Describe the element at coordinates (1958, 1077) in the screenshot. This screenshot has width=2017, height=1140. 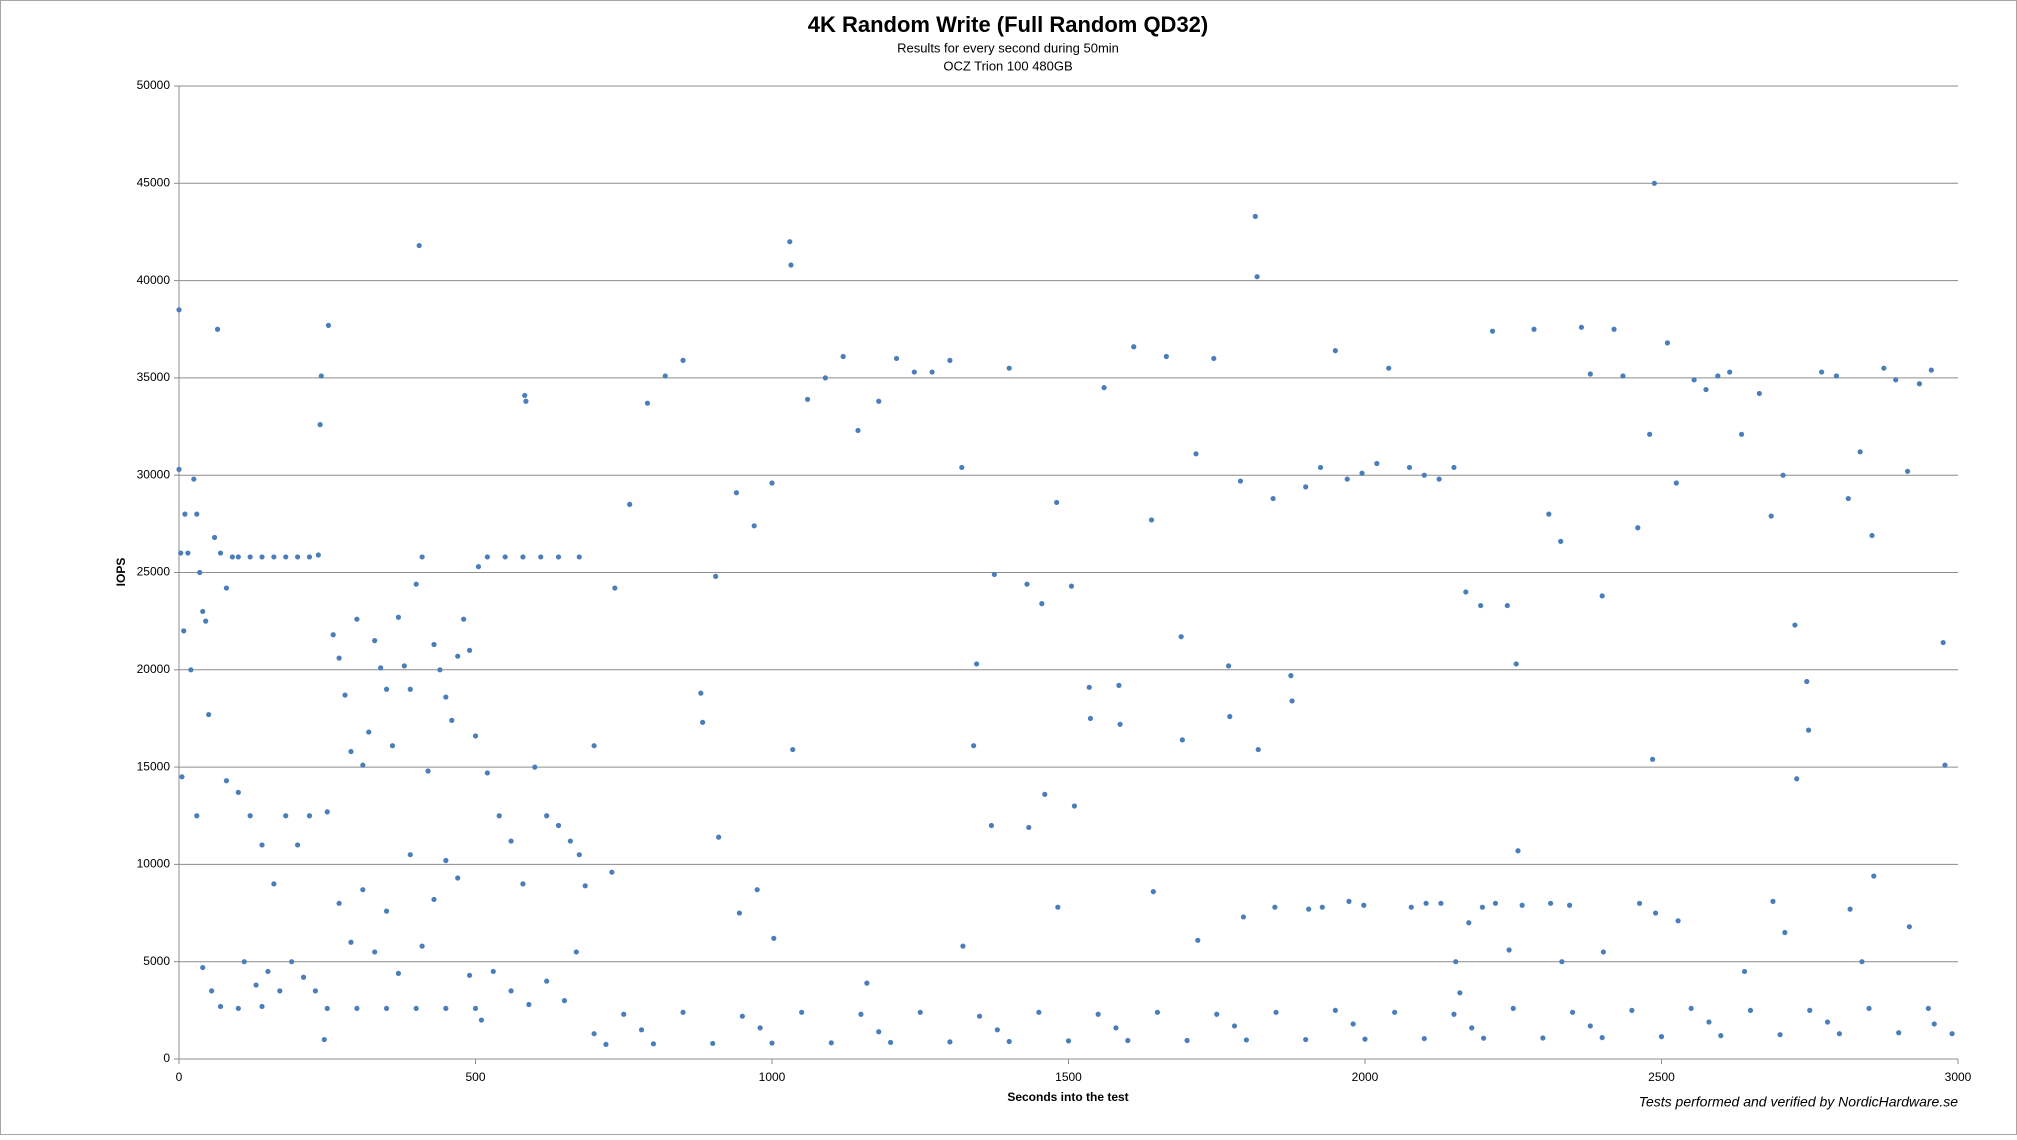
I see `x-tick-label: 3000` at that location.